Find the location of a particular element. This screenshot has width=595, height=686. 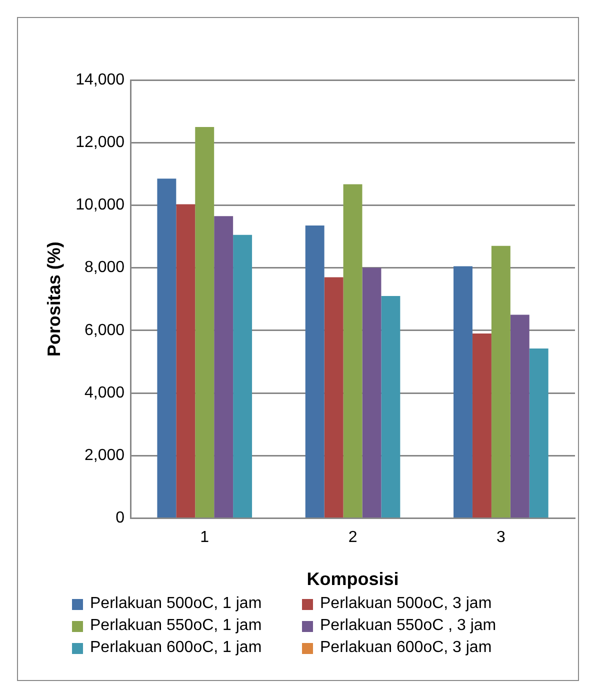

y-tick-label: 6,000 is located at coordinates (104, 330).